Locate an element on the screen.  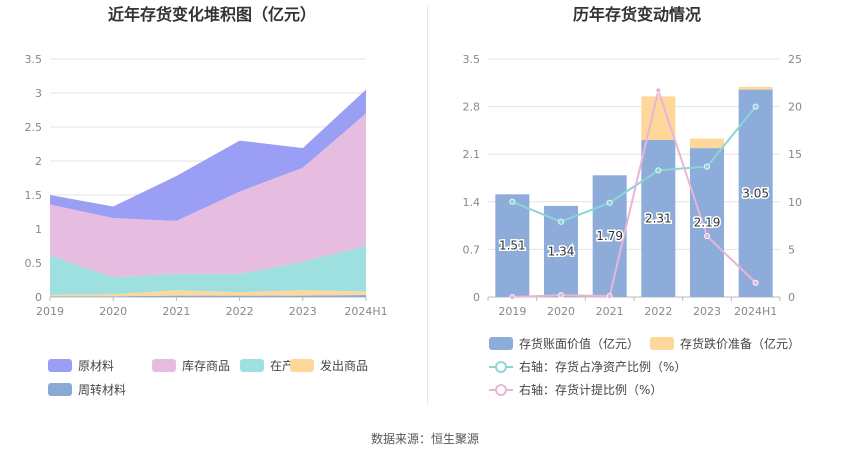
chart-divider is located at coordinates (427, 205).